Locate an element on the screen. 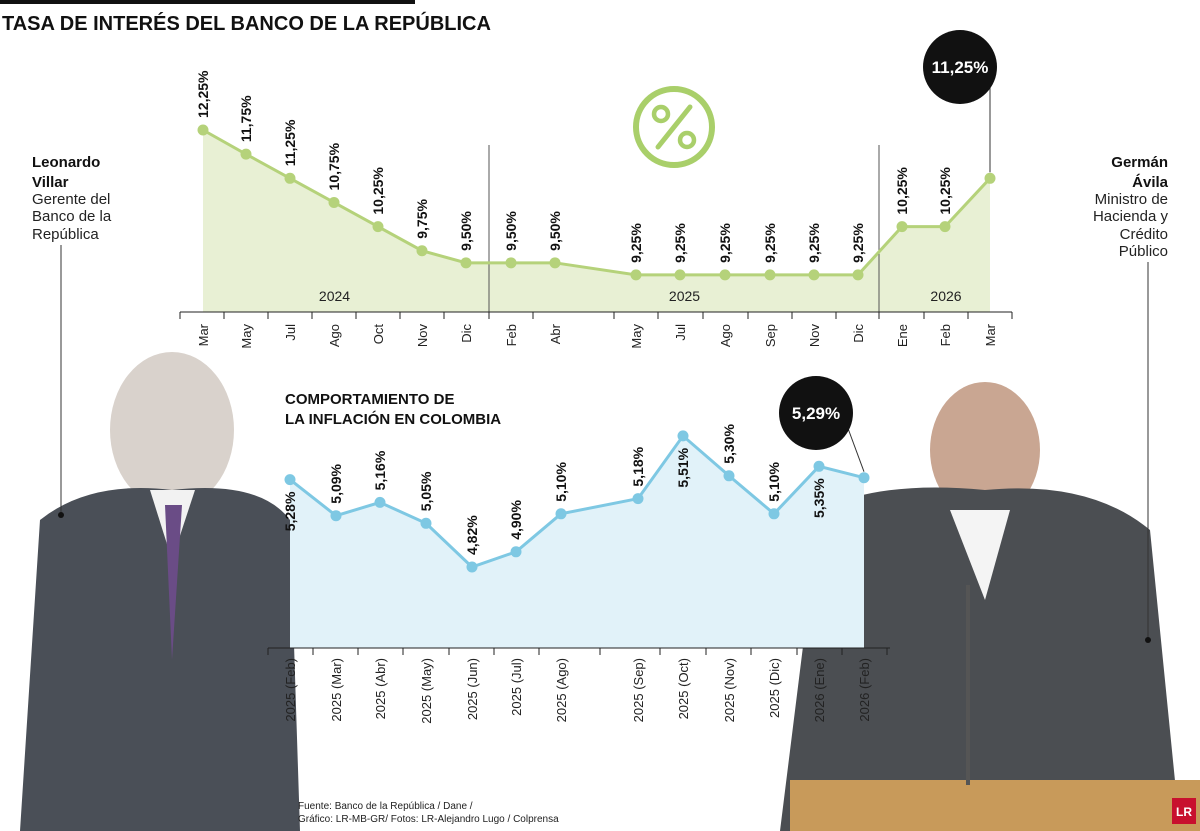 The image size is (1200, 831). percent-icon is located at coordinates (674, 127).